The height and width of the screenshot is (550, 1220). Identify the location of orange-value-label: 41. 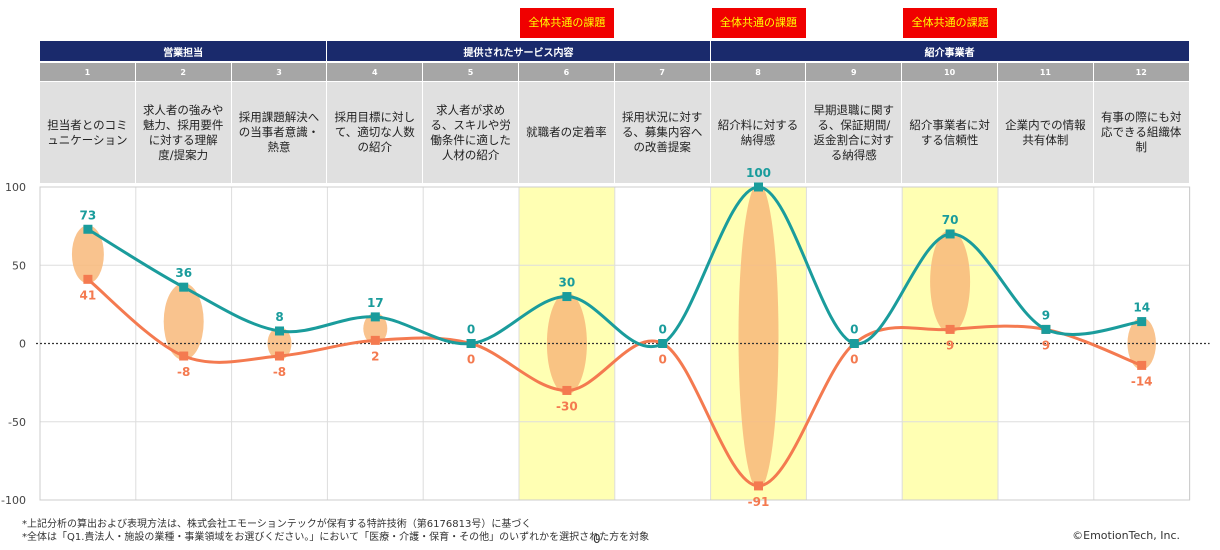
(88, 295).